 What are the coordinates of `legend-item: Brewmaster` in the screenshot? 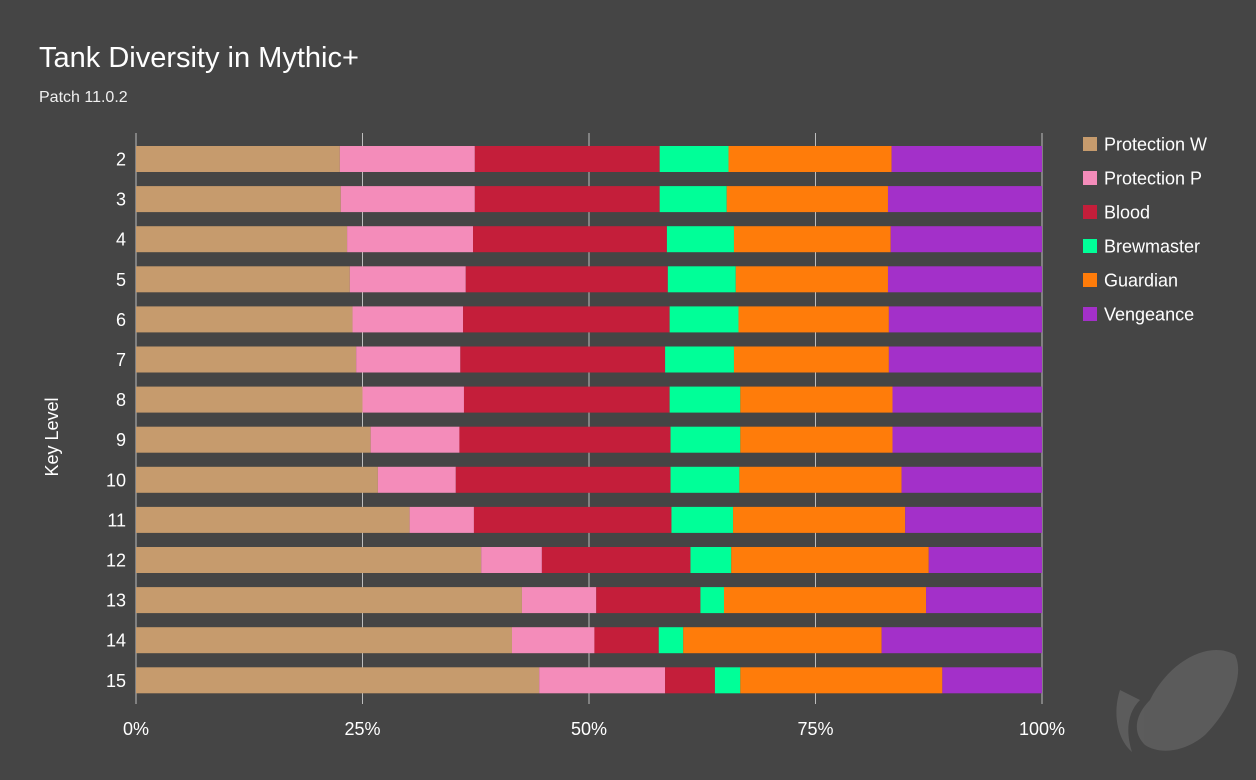 It's located at (1141, 247).